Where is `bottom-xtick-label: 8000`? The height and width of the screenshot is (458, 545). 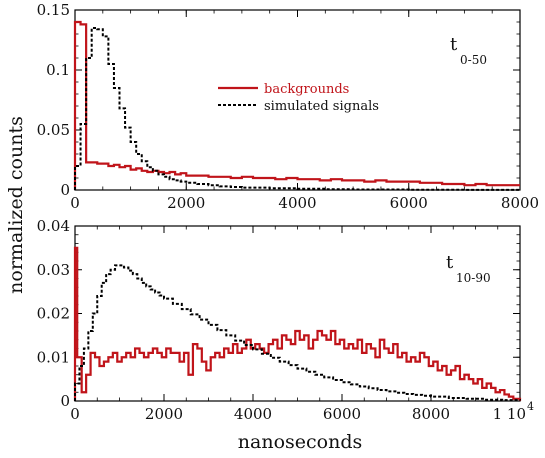
bottom-xtick-label: 8000 is located at coordinates (431, 414).